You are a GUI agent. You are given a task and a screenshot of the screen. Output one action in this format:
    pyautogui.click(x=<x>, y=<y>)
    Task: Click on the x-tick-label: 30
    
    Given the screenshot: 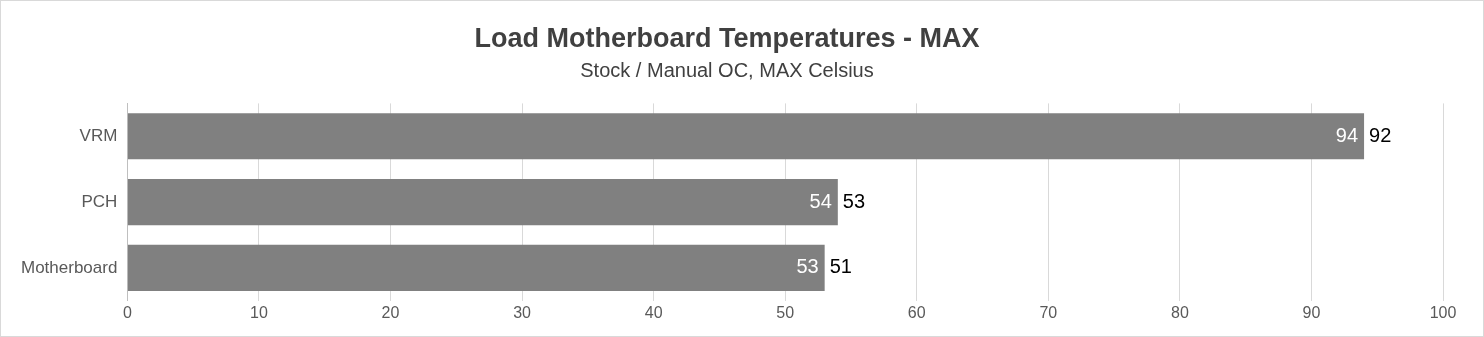 What is the action you would take?
    pyautogui.click(x=522, y=312)
    